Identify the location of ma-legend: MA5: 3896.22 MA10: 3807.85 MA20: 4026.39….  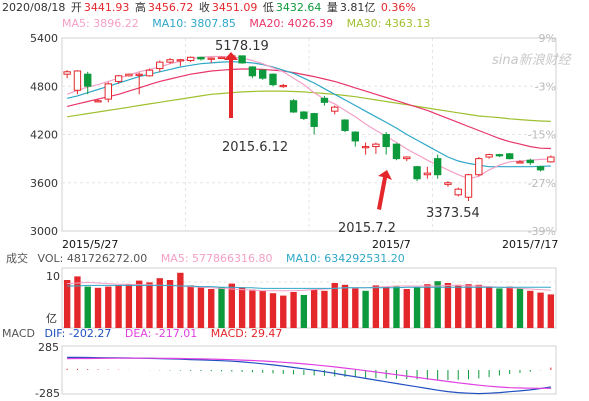
(247, 24).